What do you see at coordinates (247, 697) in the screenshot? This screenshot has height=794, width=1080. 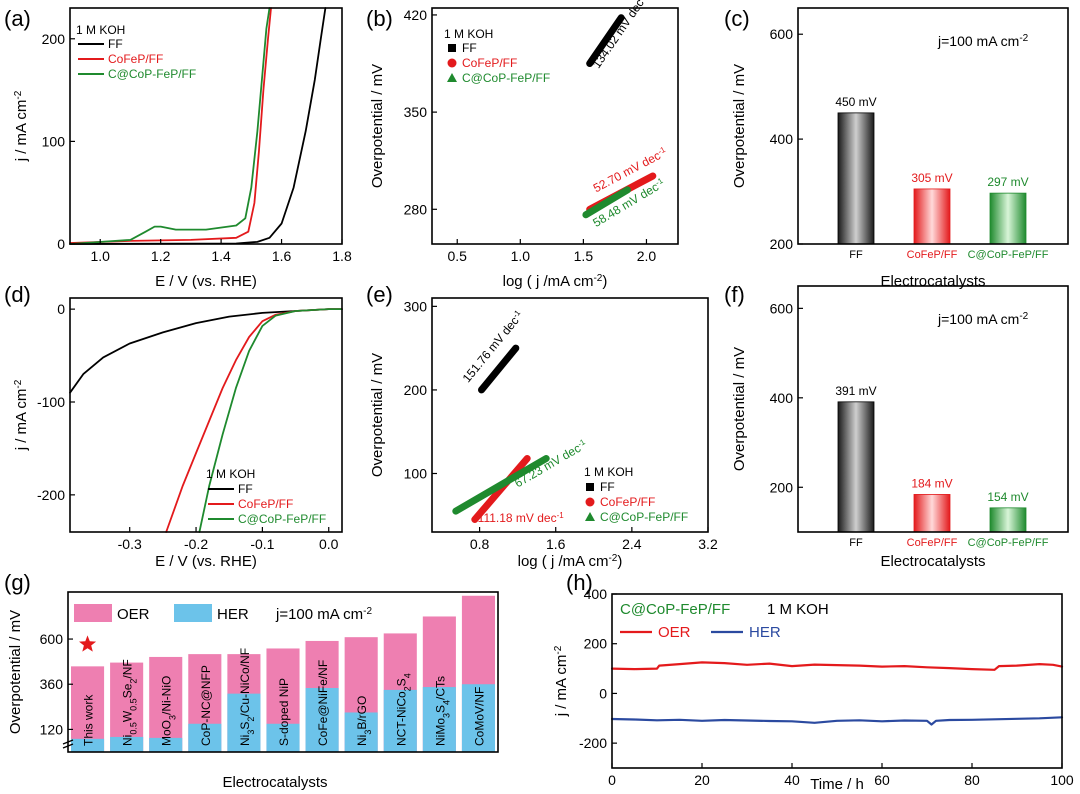 I see `panel-g-category-label: Ni3S2/Cu-NiCo/NF` at bounding box center [247, 697].